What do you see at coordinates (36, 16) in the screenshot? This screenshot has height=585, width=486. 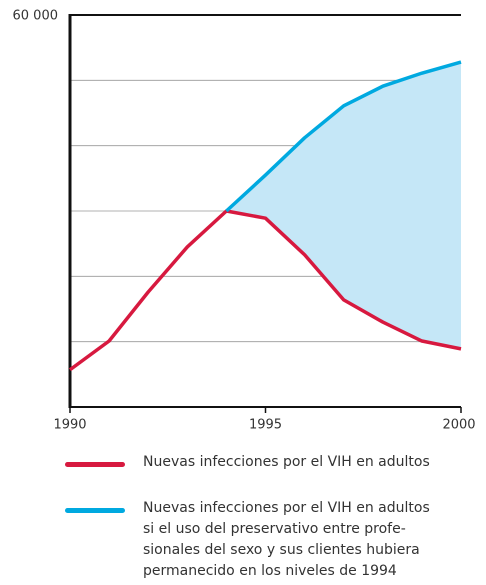 I see `y-tick-label: 60 000` at bounding box center [36, 16].